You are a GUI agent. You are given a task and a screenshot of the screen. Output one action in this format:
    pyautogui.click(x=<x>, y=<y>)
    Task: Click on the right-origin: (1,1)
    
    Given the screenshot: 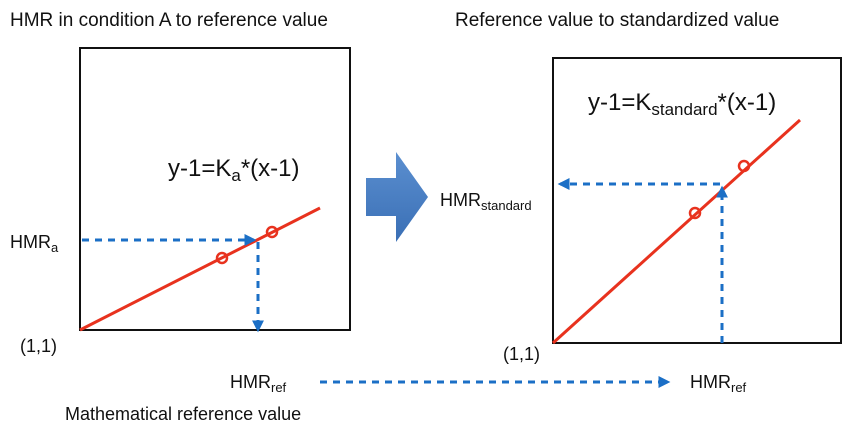 What is the action you would take?
    pyautogui.click(x=521, y=354)
    